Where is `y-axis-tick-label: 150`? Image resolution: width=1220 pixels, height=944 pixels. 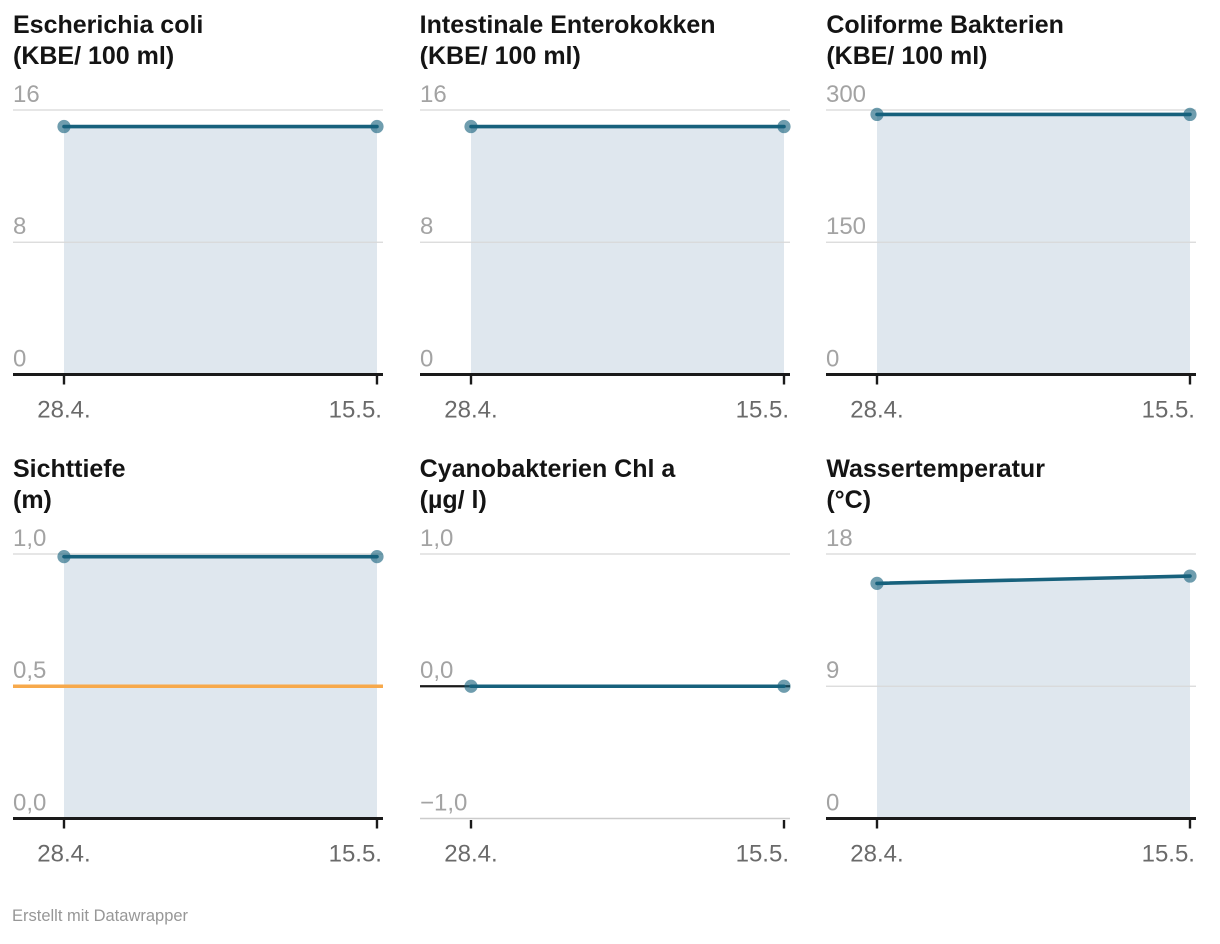 y-axis-tick-label: 150 is located at coordinates (846, 226).